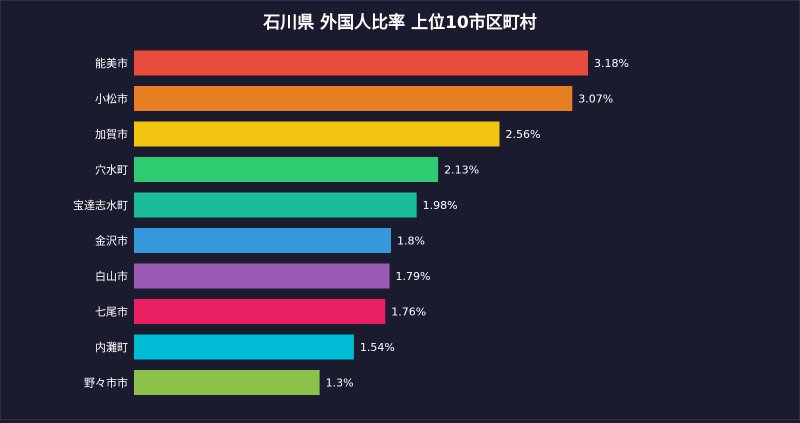 This screenshot has width=800, height=423. I want to click on chart-title: 石川県 外国人比率 上位10市区町村, so click(399, 22).